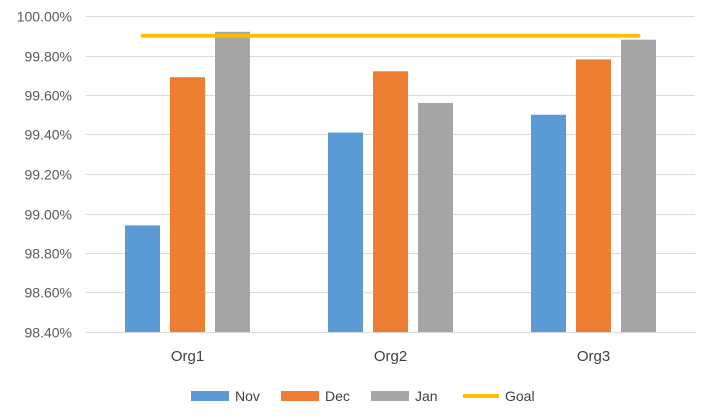  I want to click on legend-swatch-dec, so click(300, 396).